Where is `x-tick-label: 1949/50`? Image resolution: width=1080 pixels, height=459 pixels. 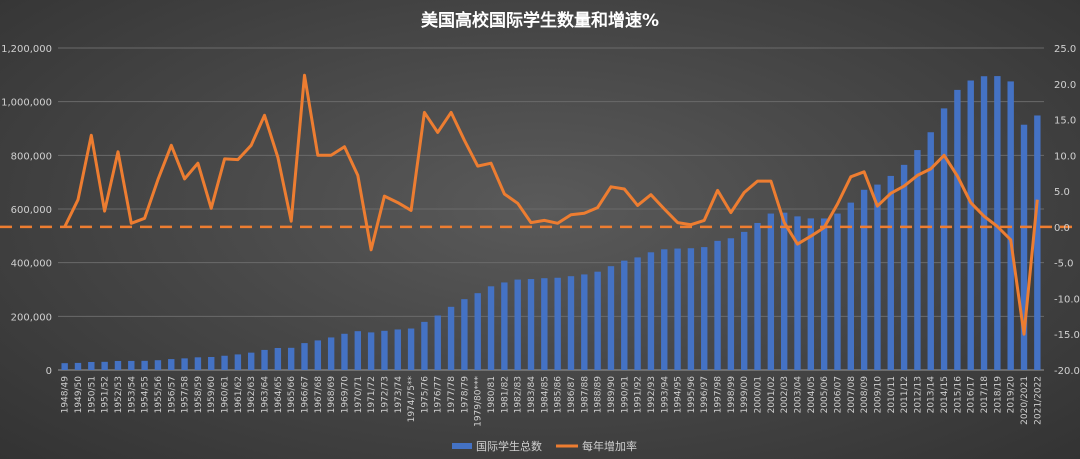 x-tick-label: 1949/50 is located at coordinates (79, 395).